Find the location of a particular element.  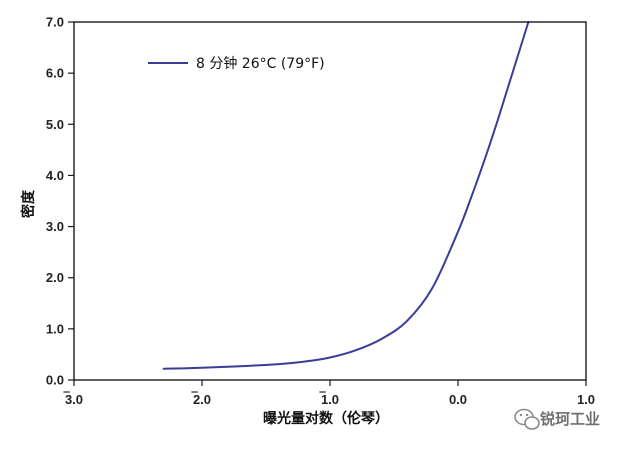

y-tick-label: 5.0 is located at coordinates (55, 124).